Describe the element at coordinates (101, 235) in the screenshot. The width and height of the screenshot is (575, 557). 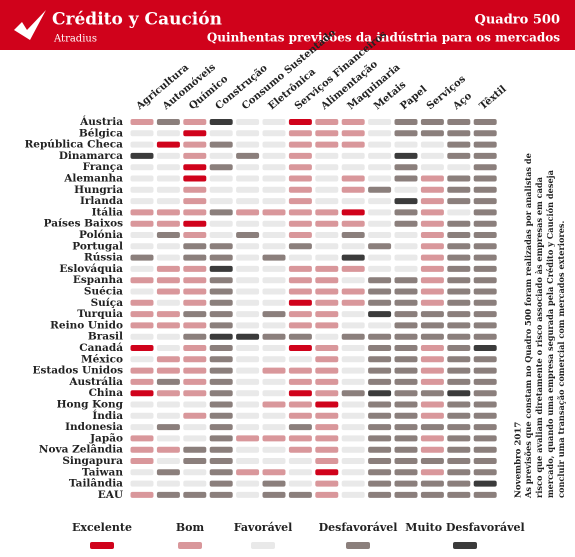
I see `row-label: Polónia` at that location.